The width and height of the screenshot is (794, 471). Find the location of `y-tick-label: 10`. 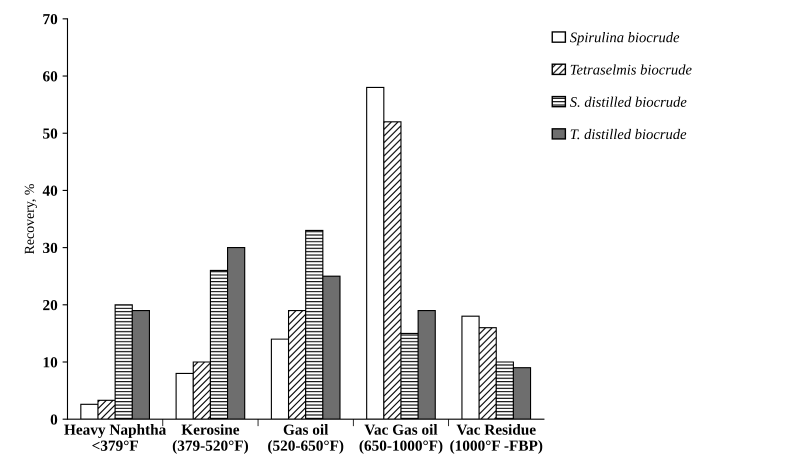

y-tick-label: 10 is located at coordinates (51, 362).